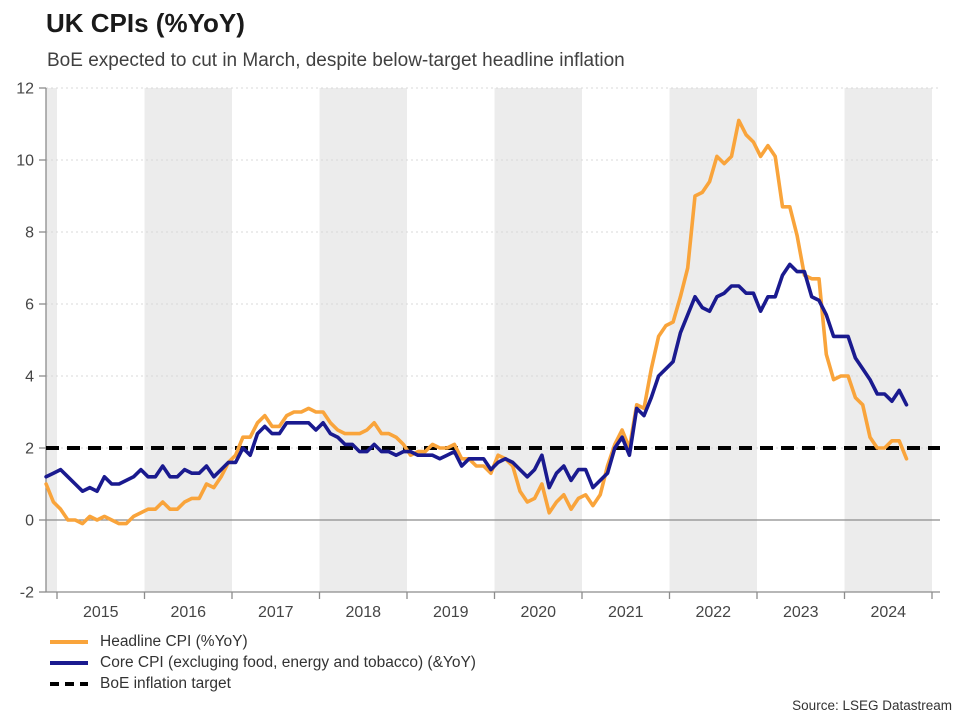 The image size is (960, 720). I want to click on legend-item-headline: Headline CPI (%YoY), so click(263, 641).